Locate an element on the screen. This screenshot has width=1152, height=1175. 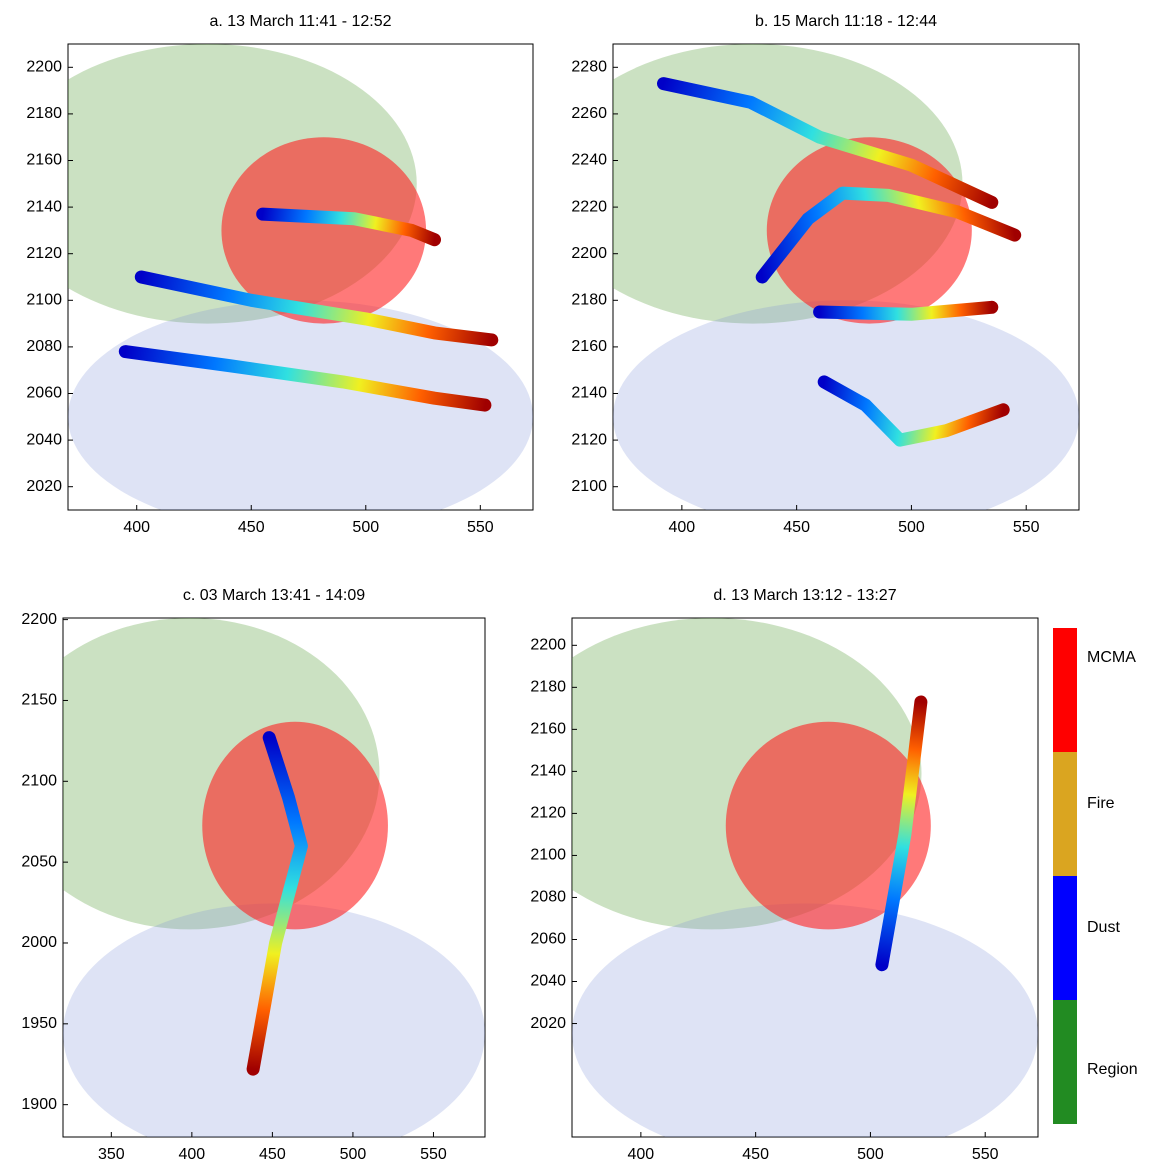
colorbar-label: MCMA is located at coordinates (1111, 657).